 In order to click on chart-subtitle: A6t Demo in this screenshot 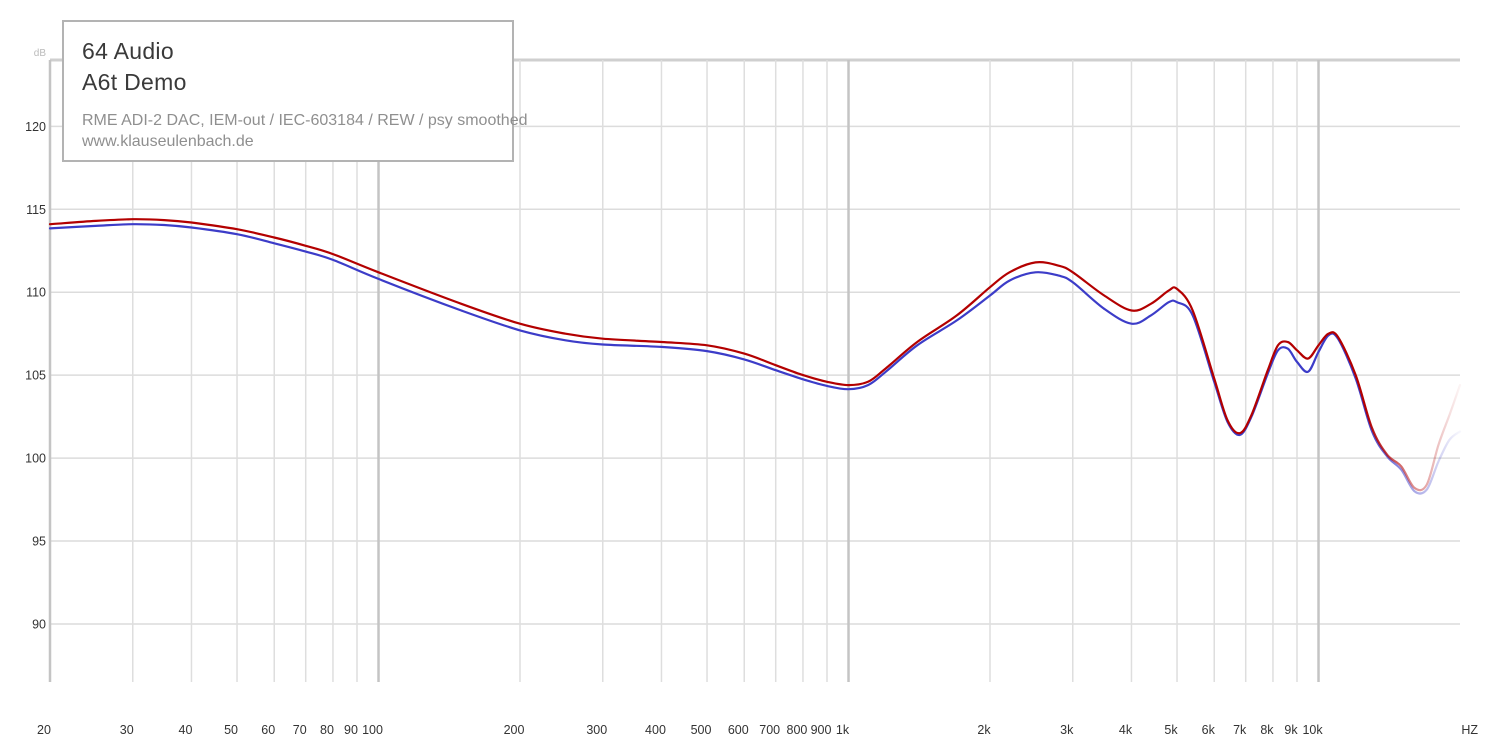, I will do `click(134, 82)`.